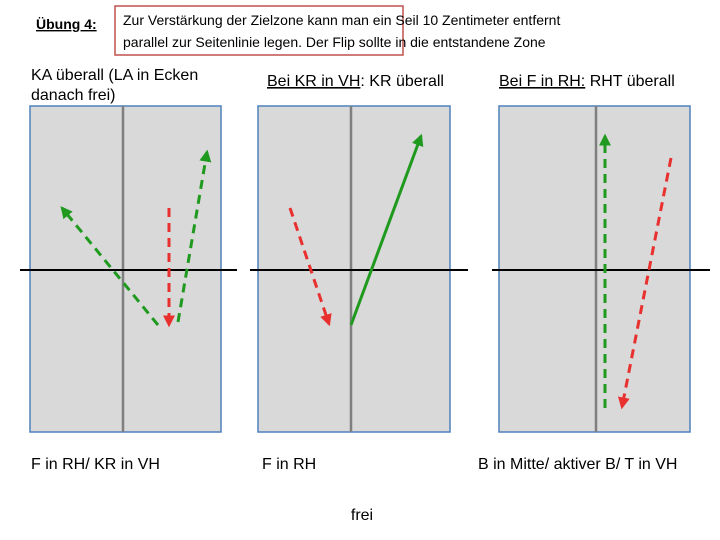 This screenshot has height=540, width=720. Describe the element at coordinates (362, 515) in the screenshot. I see `footer: frei` at that location.